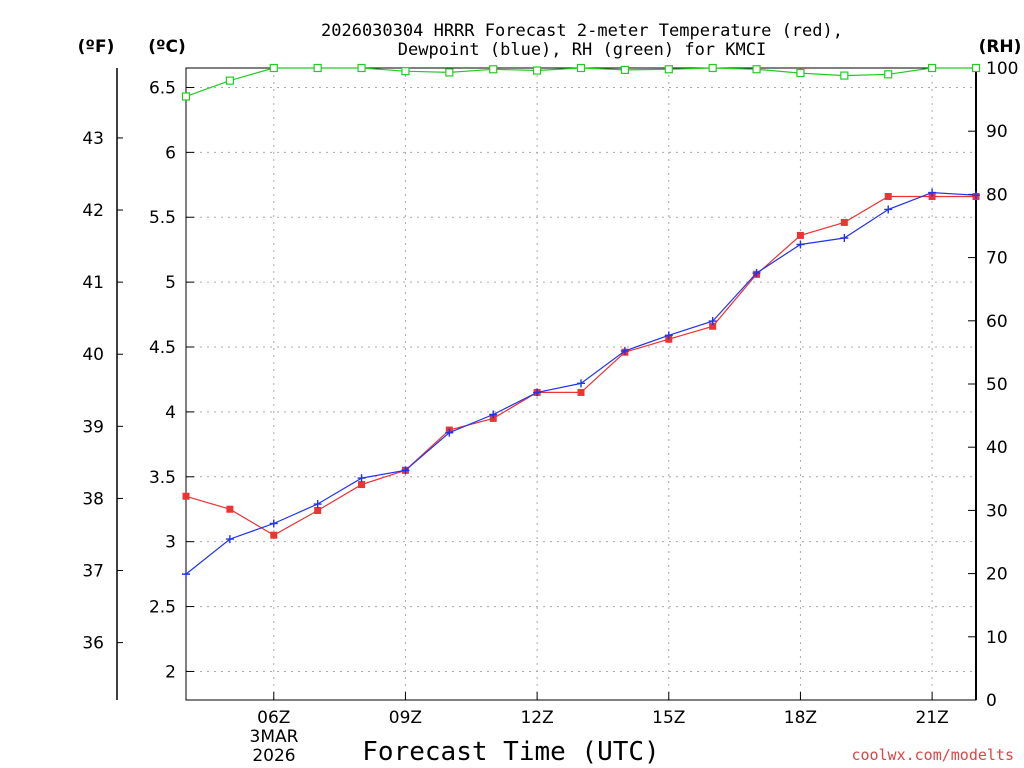 The height and width of the screenshot is (768, 1024). I want to click on fahrenheit-tick-label: 37, so click(93, 572).